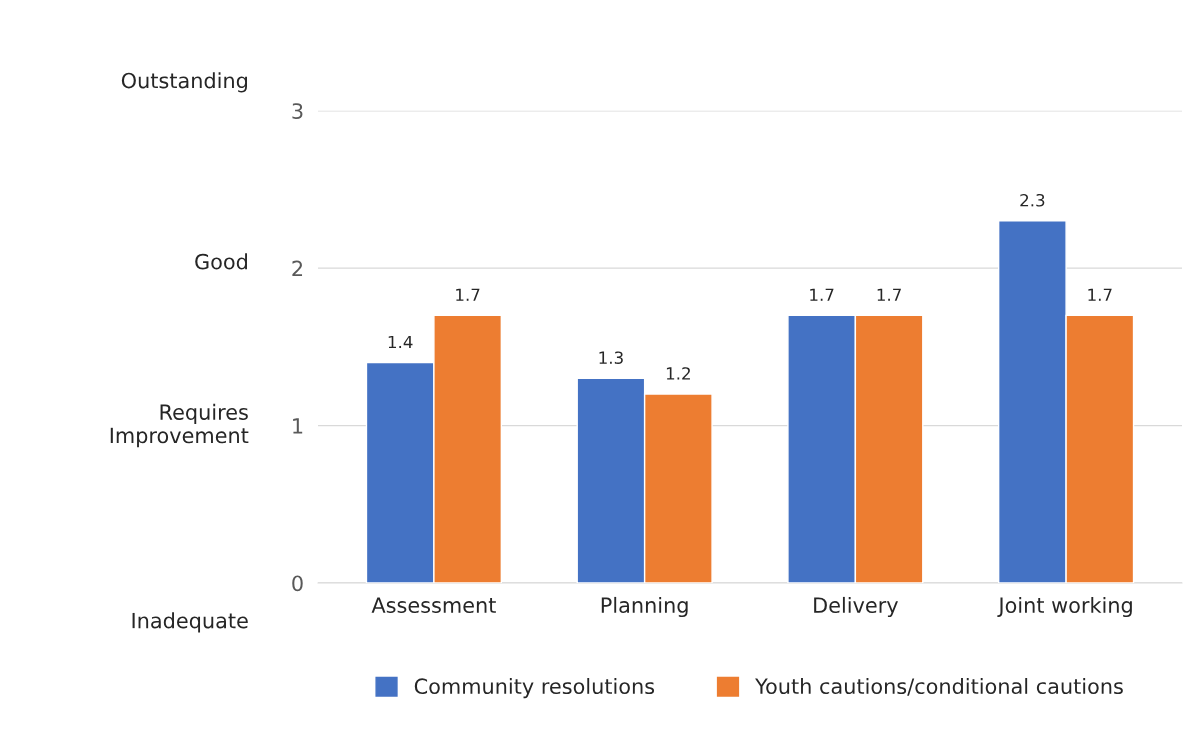 The image size is (1200, 738). Describe the element at coordinates (1032, 200) in the screenshot. I see `data-label: 2.3` at that location.